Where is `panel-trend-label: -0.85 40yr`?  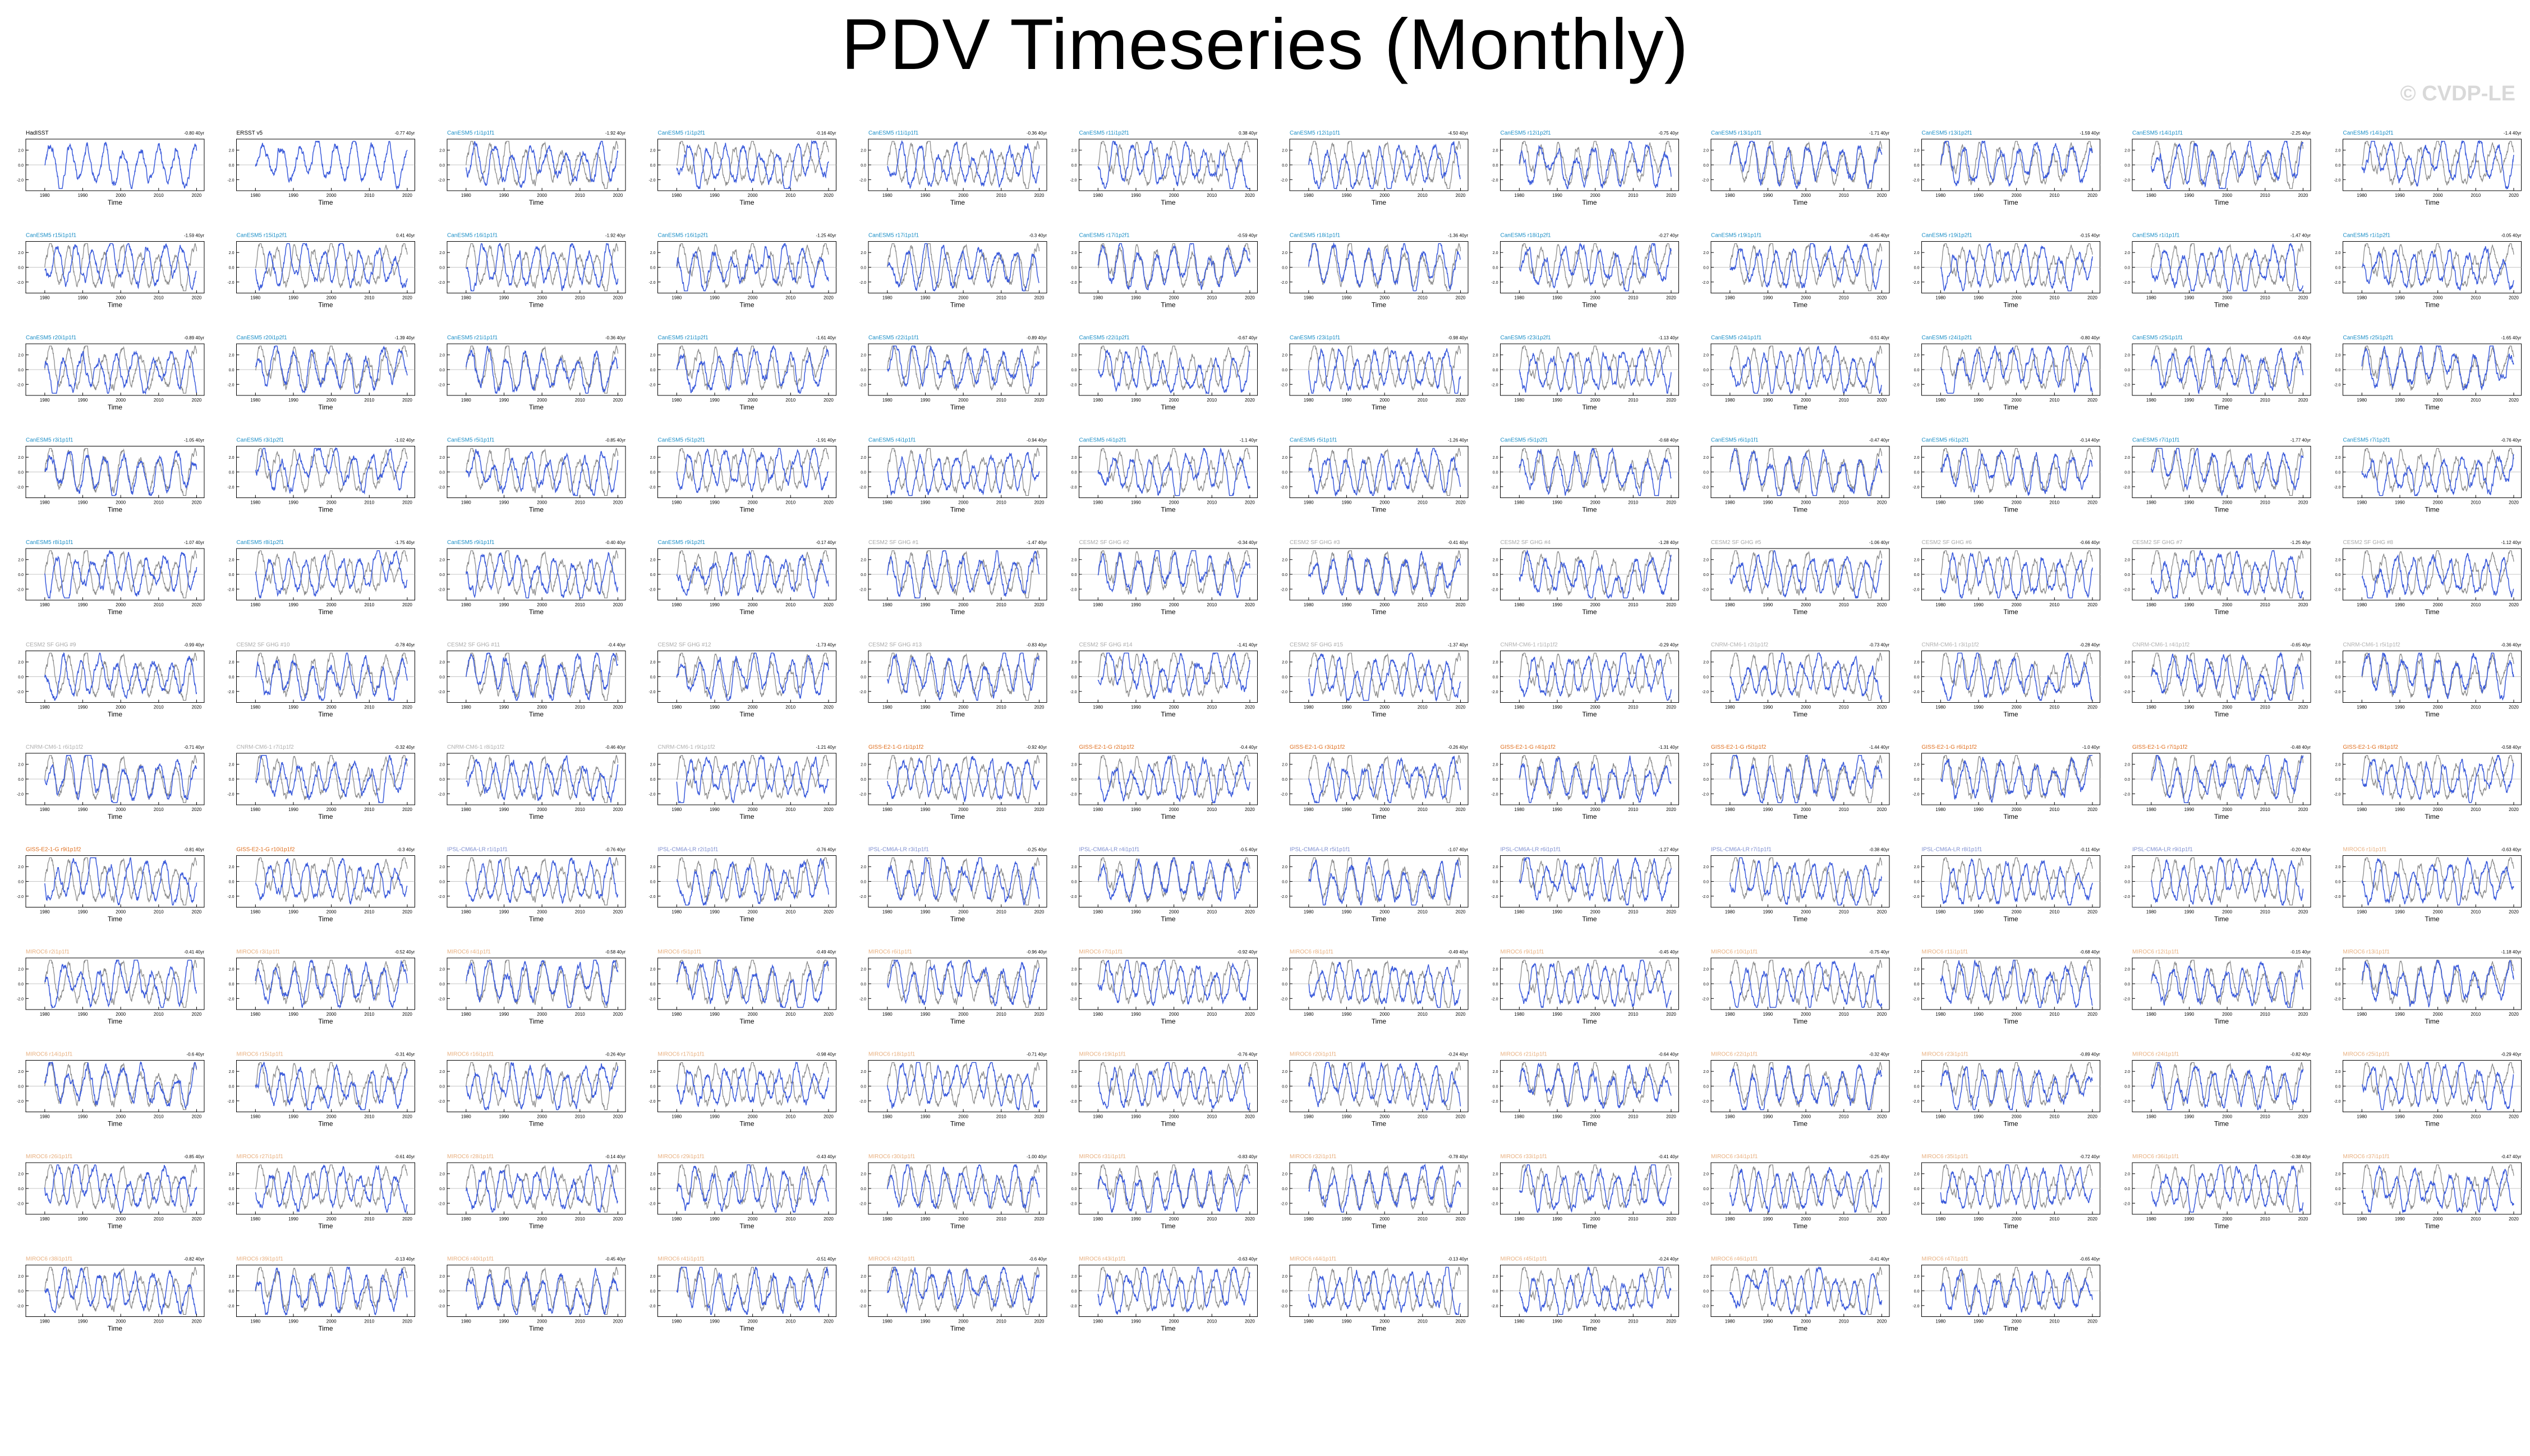 panel-trend-label: -0.85 40yr is located at coordinates (194, 1156).